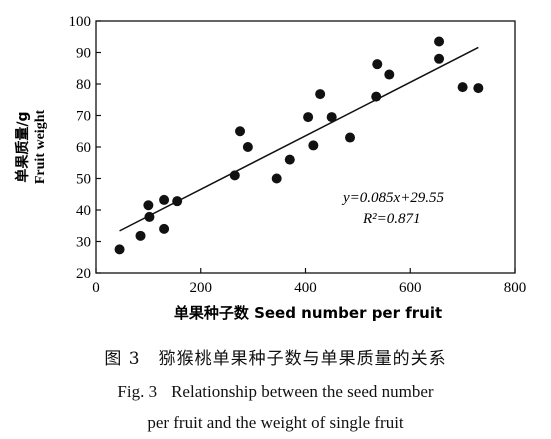 This screenshot has width=551, height=439. What do you see at coordinates (83, 85) in the screenshot?
I see `y-tick-label: 80` at bounding box center [83, 85].